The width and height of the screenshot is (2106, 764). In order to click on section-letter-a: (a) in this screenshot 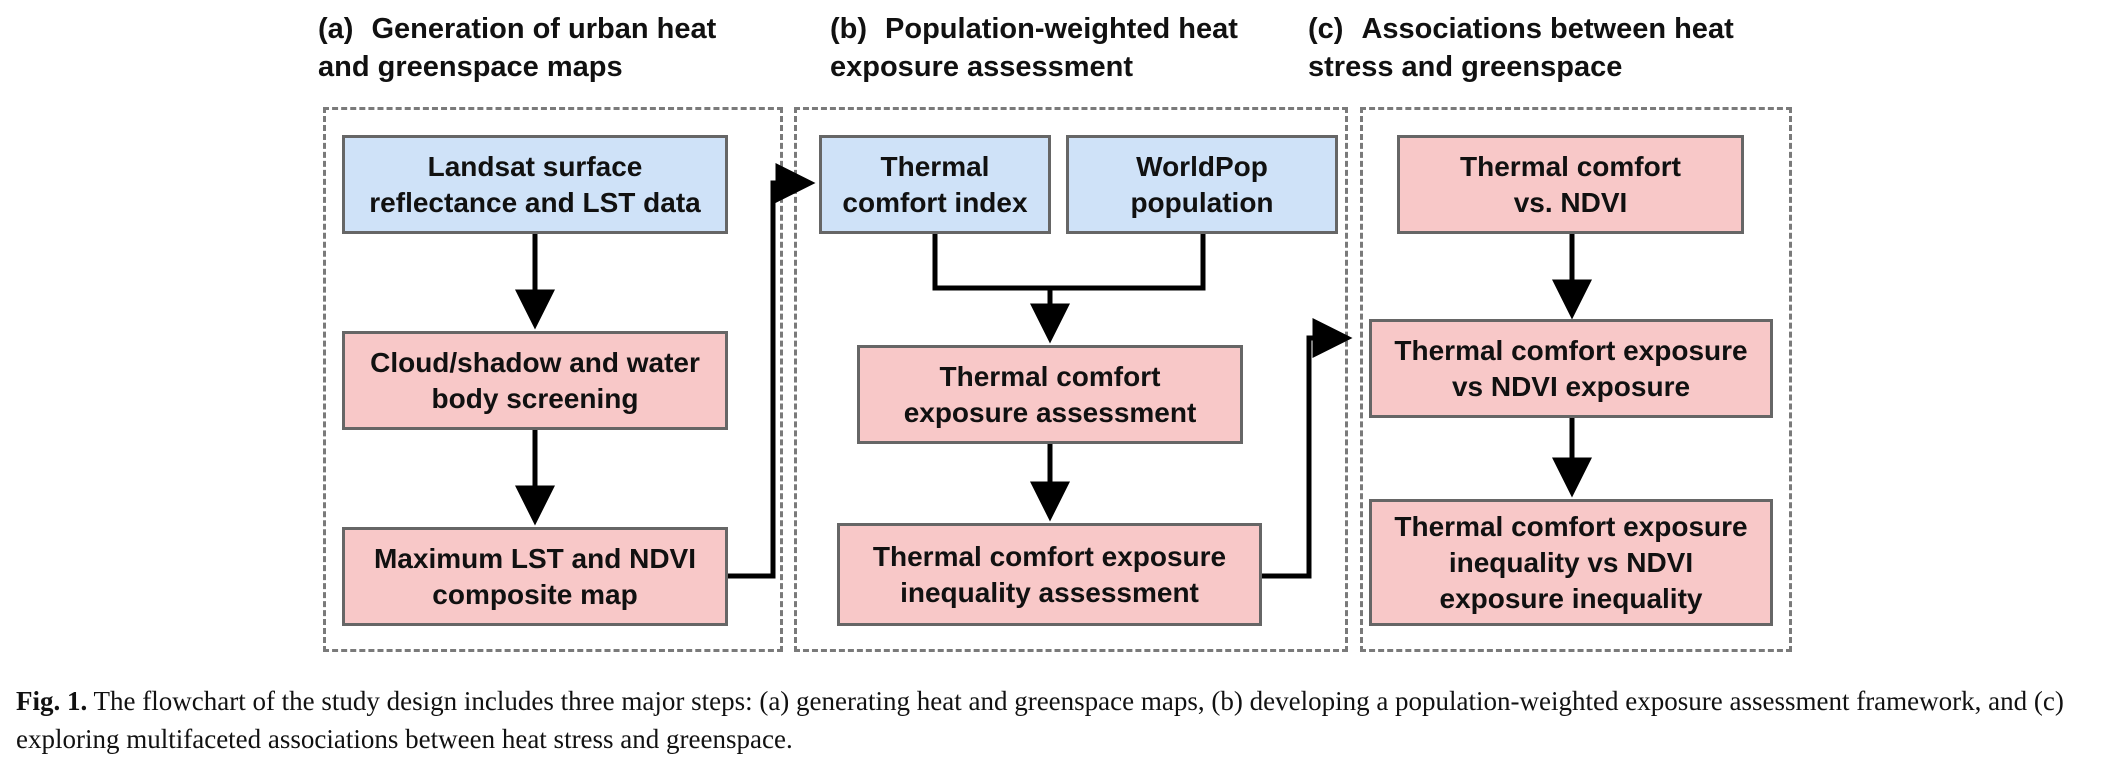, I will do `click(336, 29)`.